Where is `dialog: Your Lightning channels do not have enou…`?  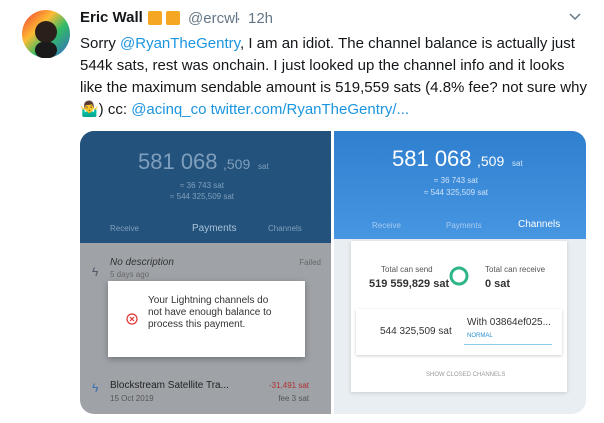
dialog: Your Lightning channels do not have enou… is located at coordinates (206, 319).